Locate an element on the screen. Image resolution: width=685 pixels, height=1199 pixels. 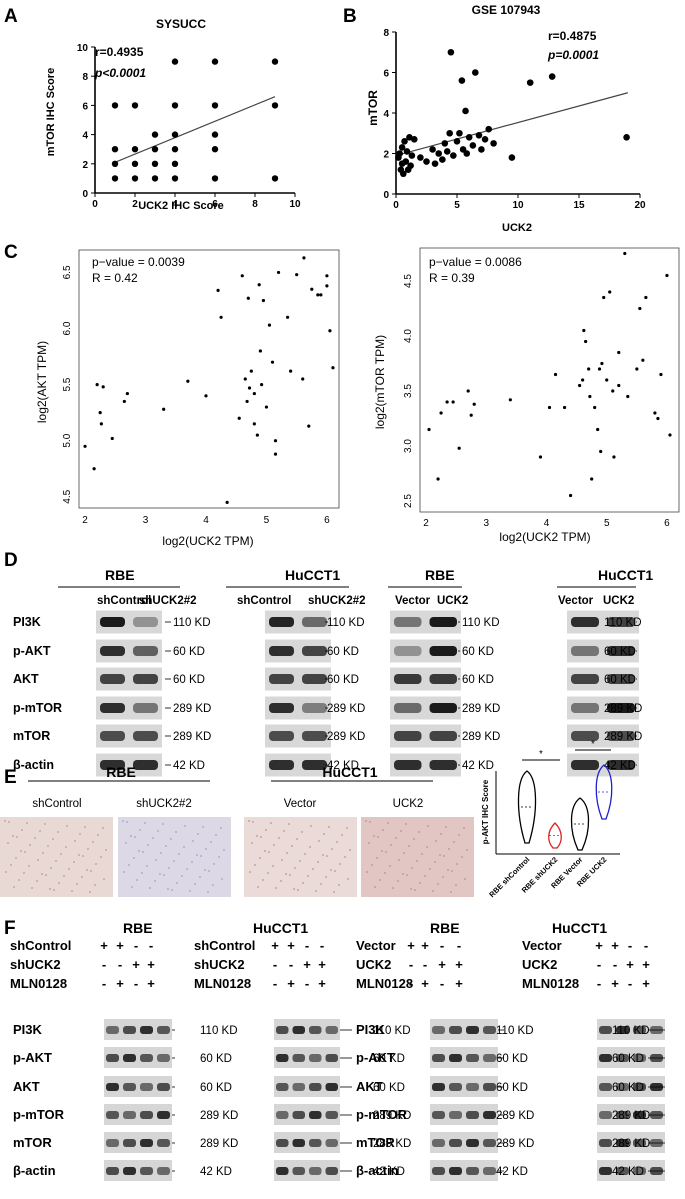
condition-label: MLN0128 is located at coordinates (550, 983).